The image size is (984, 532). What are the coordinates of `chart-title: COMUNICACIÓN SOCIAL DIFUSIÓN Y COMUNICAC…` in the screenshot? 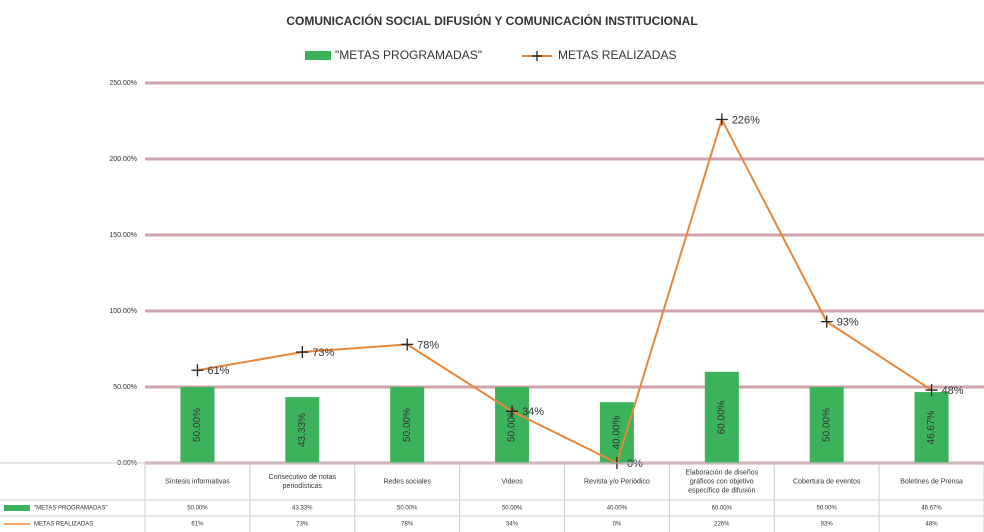 It's located at (491, 20).